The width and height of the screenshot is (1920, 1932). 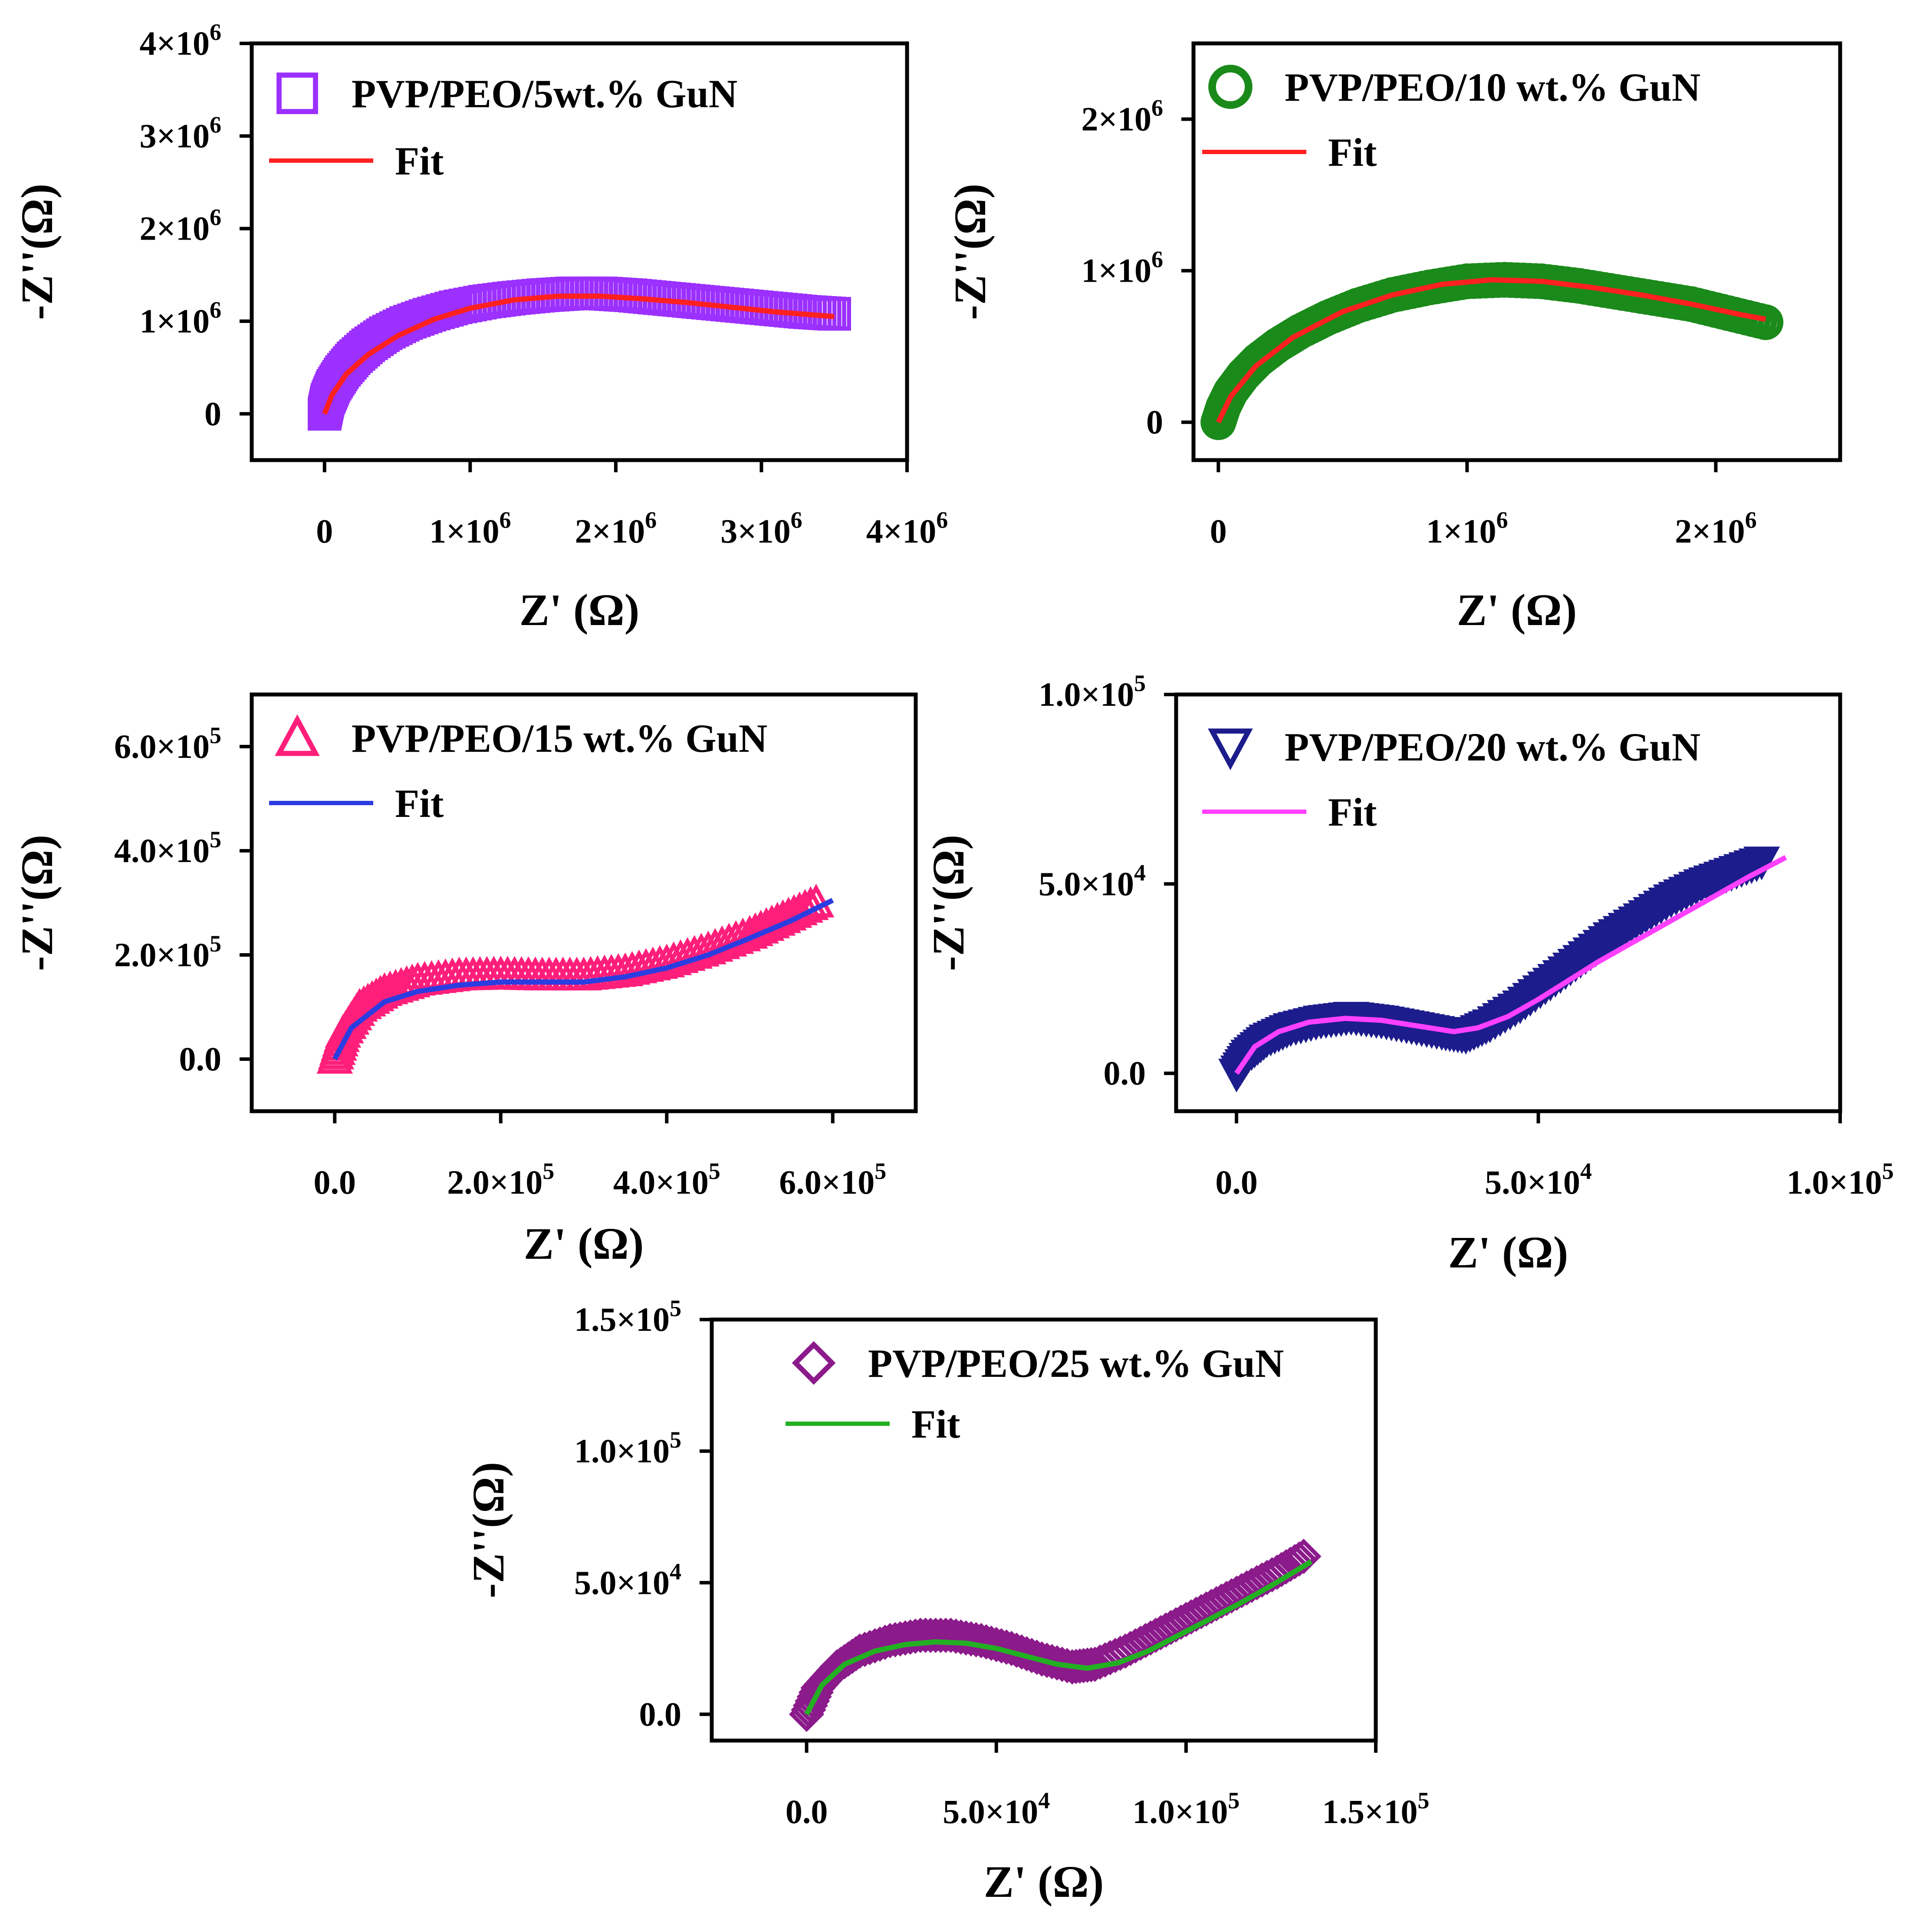 I want to click on y-tick-label-3: 1.5×10⁵, so click(x=627, y=1316).